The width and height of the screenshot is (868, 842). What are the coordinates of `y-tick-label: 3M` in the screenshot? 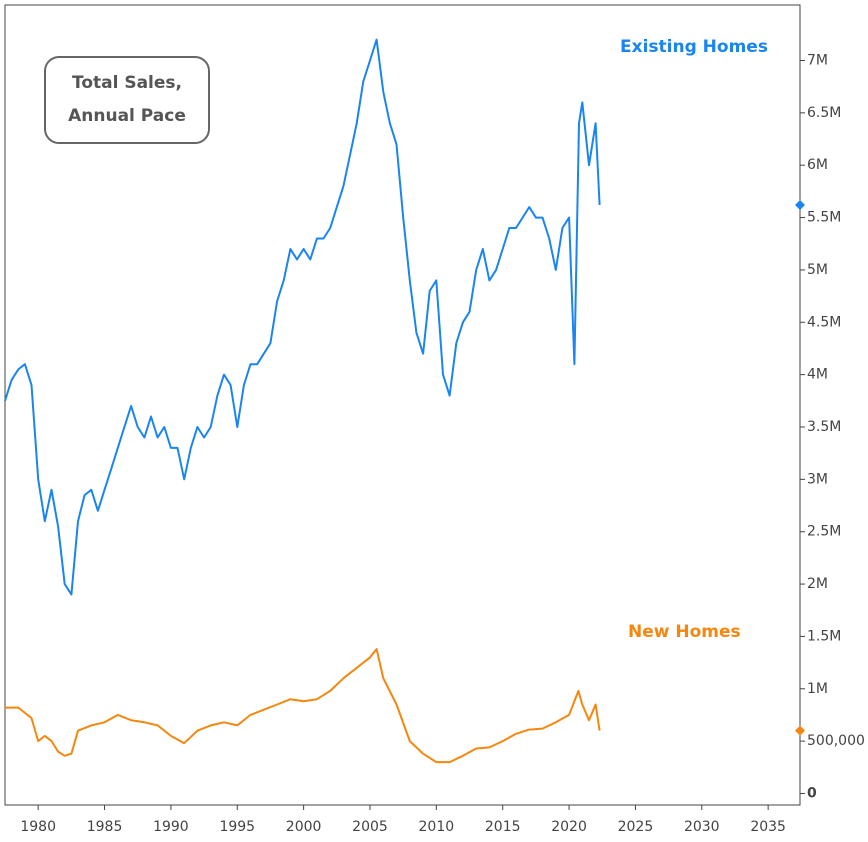 It's located at (817, 479).